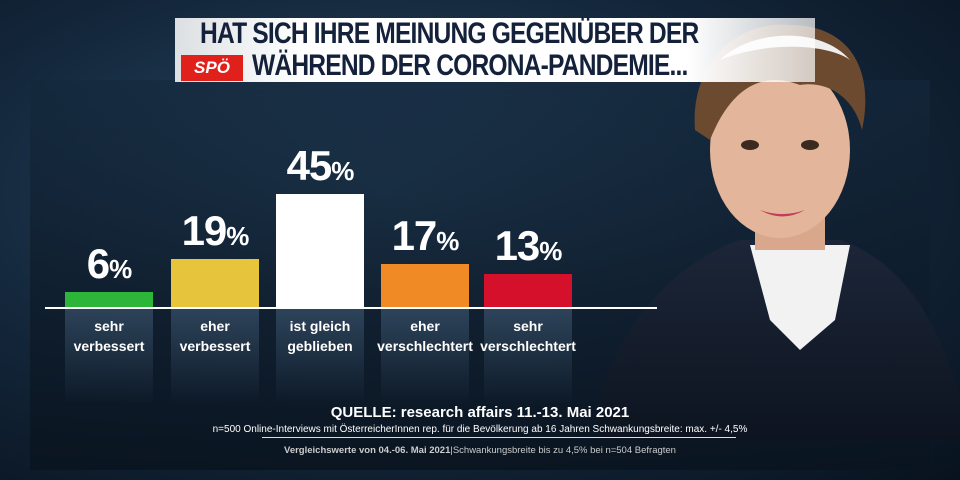  I want to click on value-label: 13%, so click(528, 246).